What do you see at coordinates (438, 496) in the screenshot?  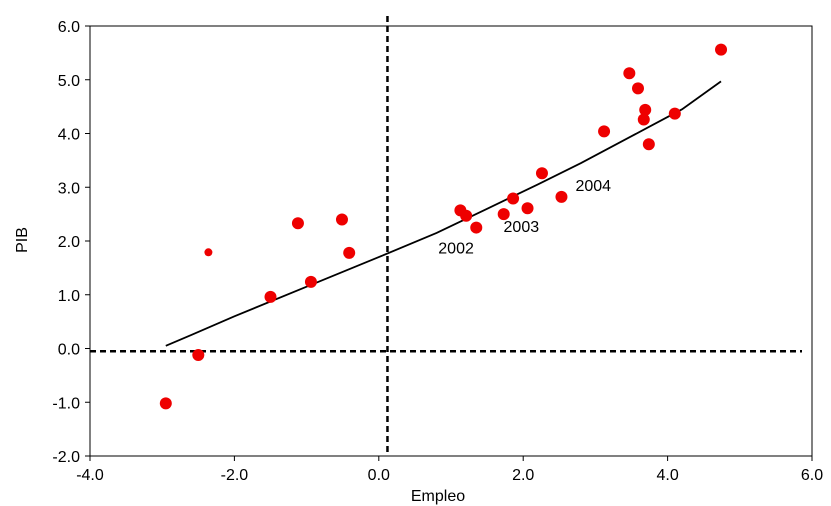 I see `x-axis-title: Empleo` at bounding box center [438, 496].